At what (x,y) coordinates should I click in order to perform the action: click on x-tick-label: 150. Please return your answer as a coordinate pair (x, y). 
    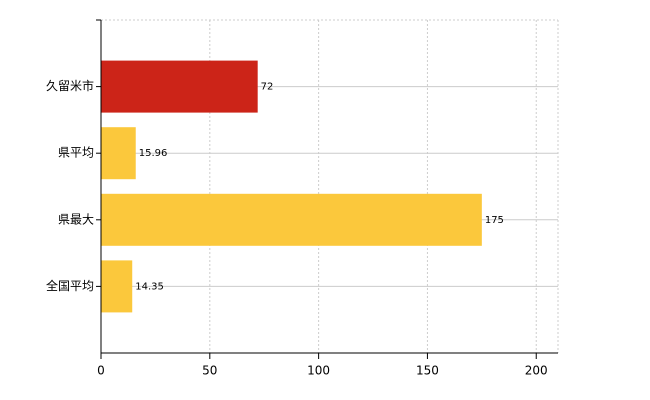
    Looking at the image, I should click on (427, 371).